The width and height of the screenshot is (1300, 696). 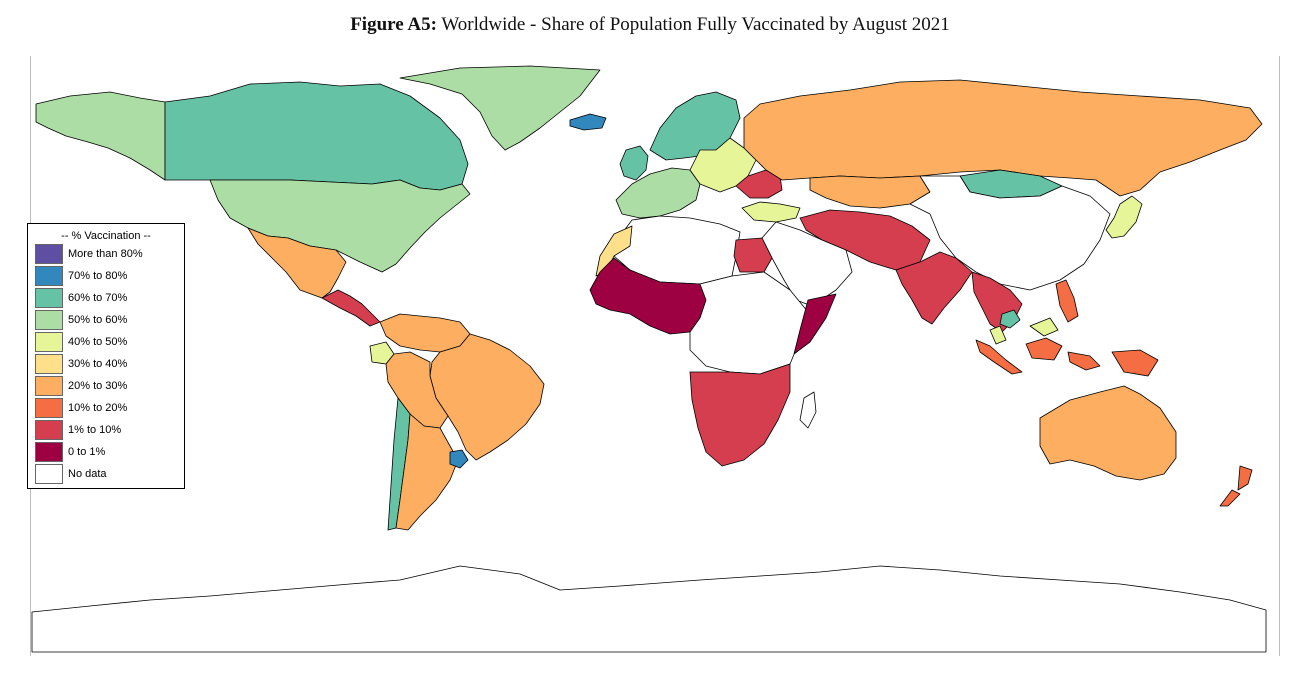 What do you see at coordinates (815, 324) in the screenshot?
I see `region-somalia` at bounding box center [815, 324].